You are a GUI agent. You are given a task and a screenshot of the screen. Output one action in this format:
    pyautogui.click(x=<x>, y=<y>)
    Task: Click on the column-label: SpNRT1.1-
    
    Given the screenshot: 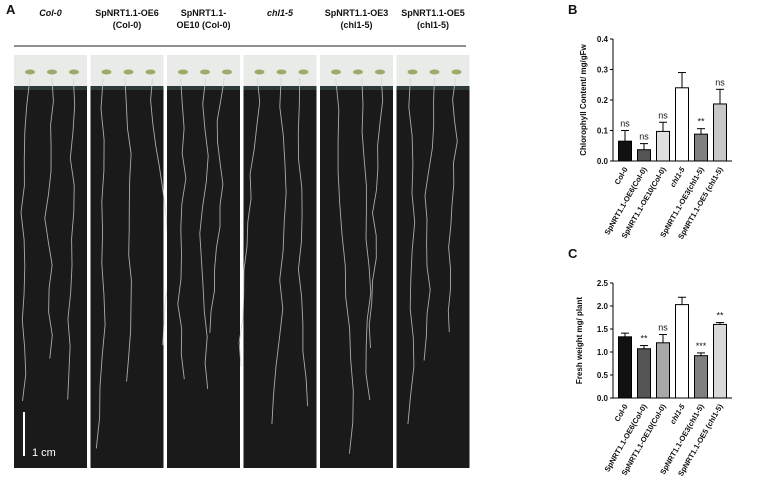 What is the action you would take?
    pyautogui.click(x=204, y=13)
    